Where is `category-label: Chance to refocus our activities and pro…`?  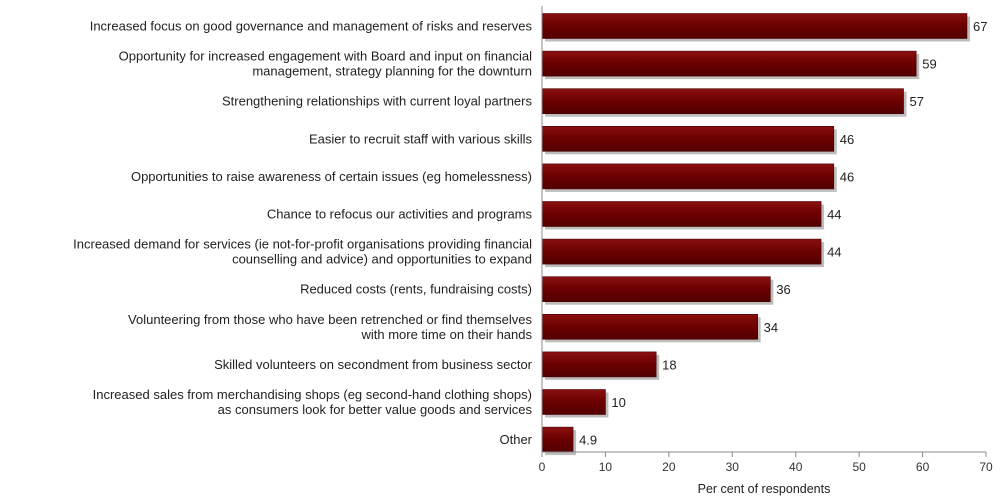
category-label: Chance to refocus our activities and pro… is located at coordinates (400, 214).